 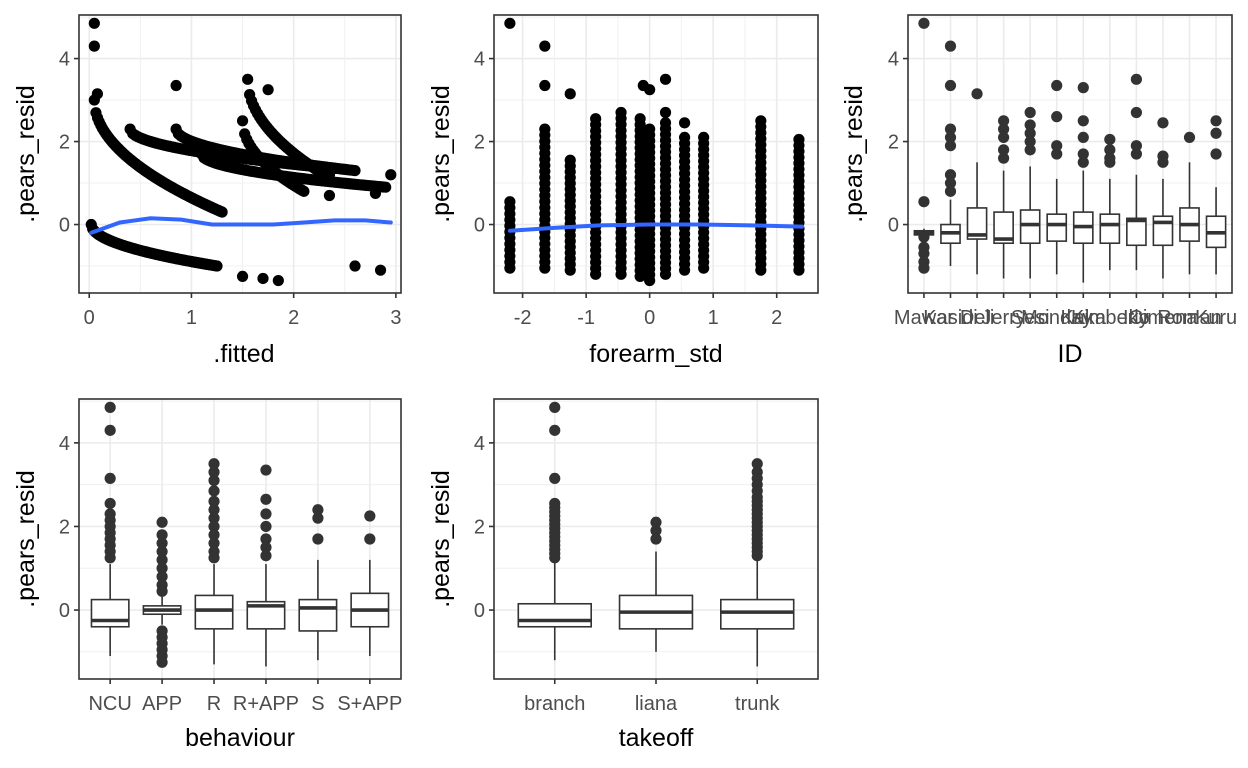 I want to click on x-tick-label: R, so click(x=214, y=704).